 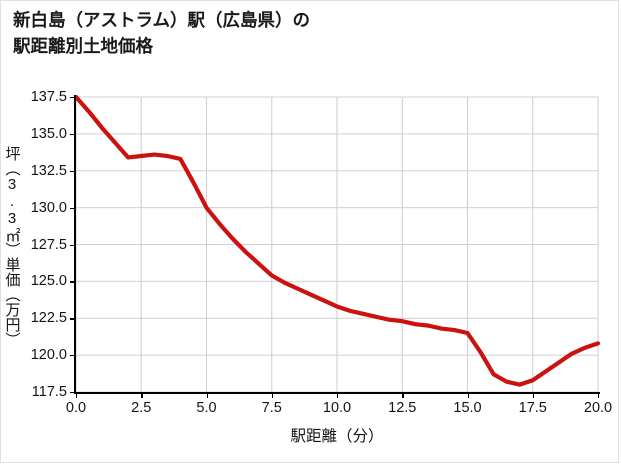 What do you see at coordinates (48, 355) in the screenshot?
I see `y-tick-label: 120.0` at bounding box center [48, 355].